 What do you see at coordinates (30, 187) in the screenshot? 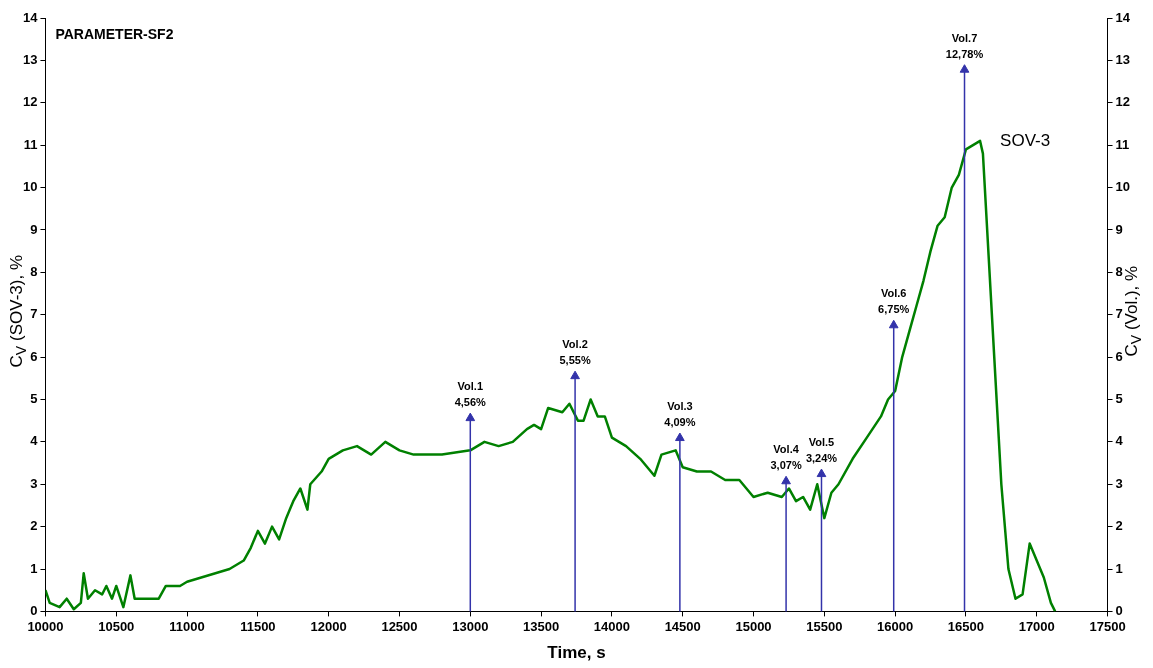
I see `y-tick-label: 10` at bounding box center [30, 187].